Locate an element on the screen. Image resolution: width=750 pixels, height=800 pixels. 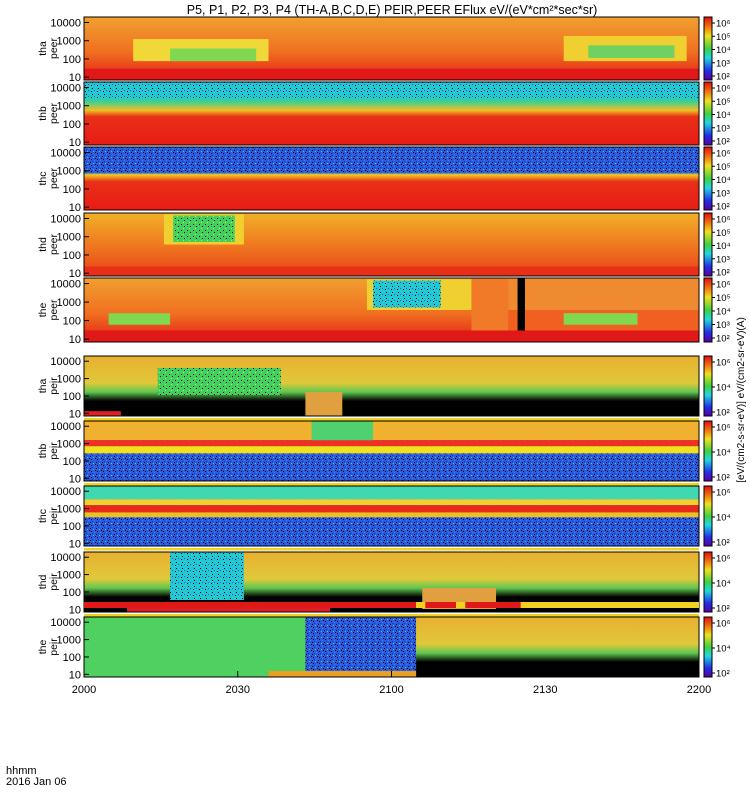
panel-label-top: thc is located at coordinates (43, 516).